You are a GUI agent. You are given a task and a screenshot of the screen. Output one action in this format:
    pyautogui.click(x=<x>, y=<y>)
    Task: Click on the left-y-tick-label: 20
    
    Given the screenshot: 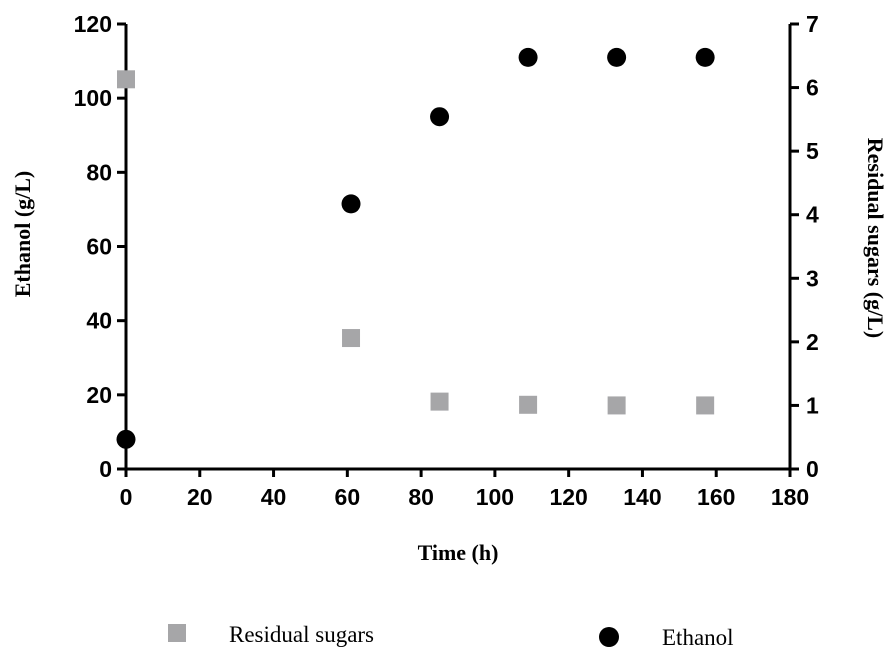 What is the action you would take?
    pyautogui.click(x=99, y=395)
    